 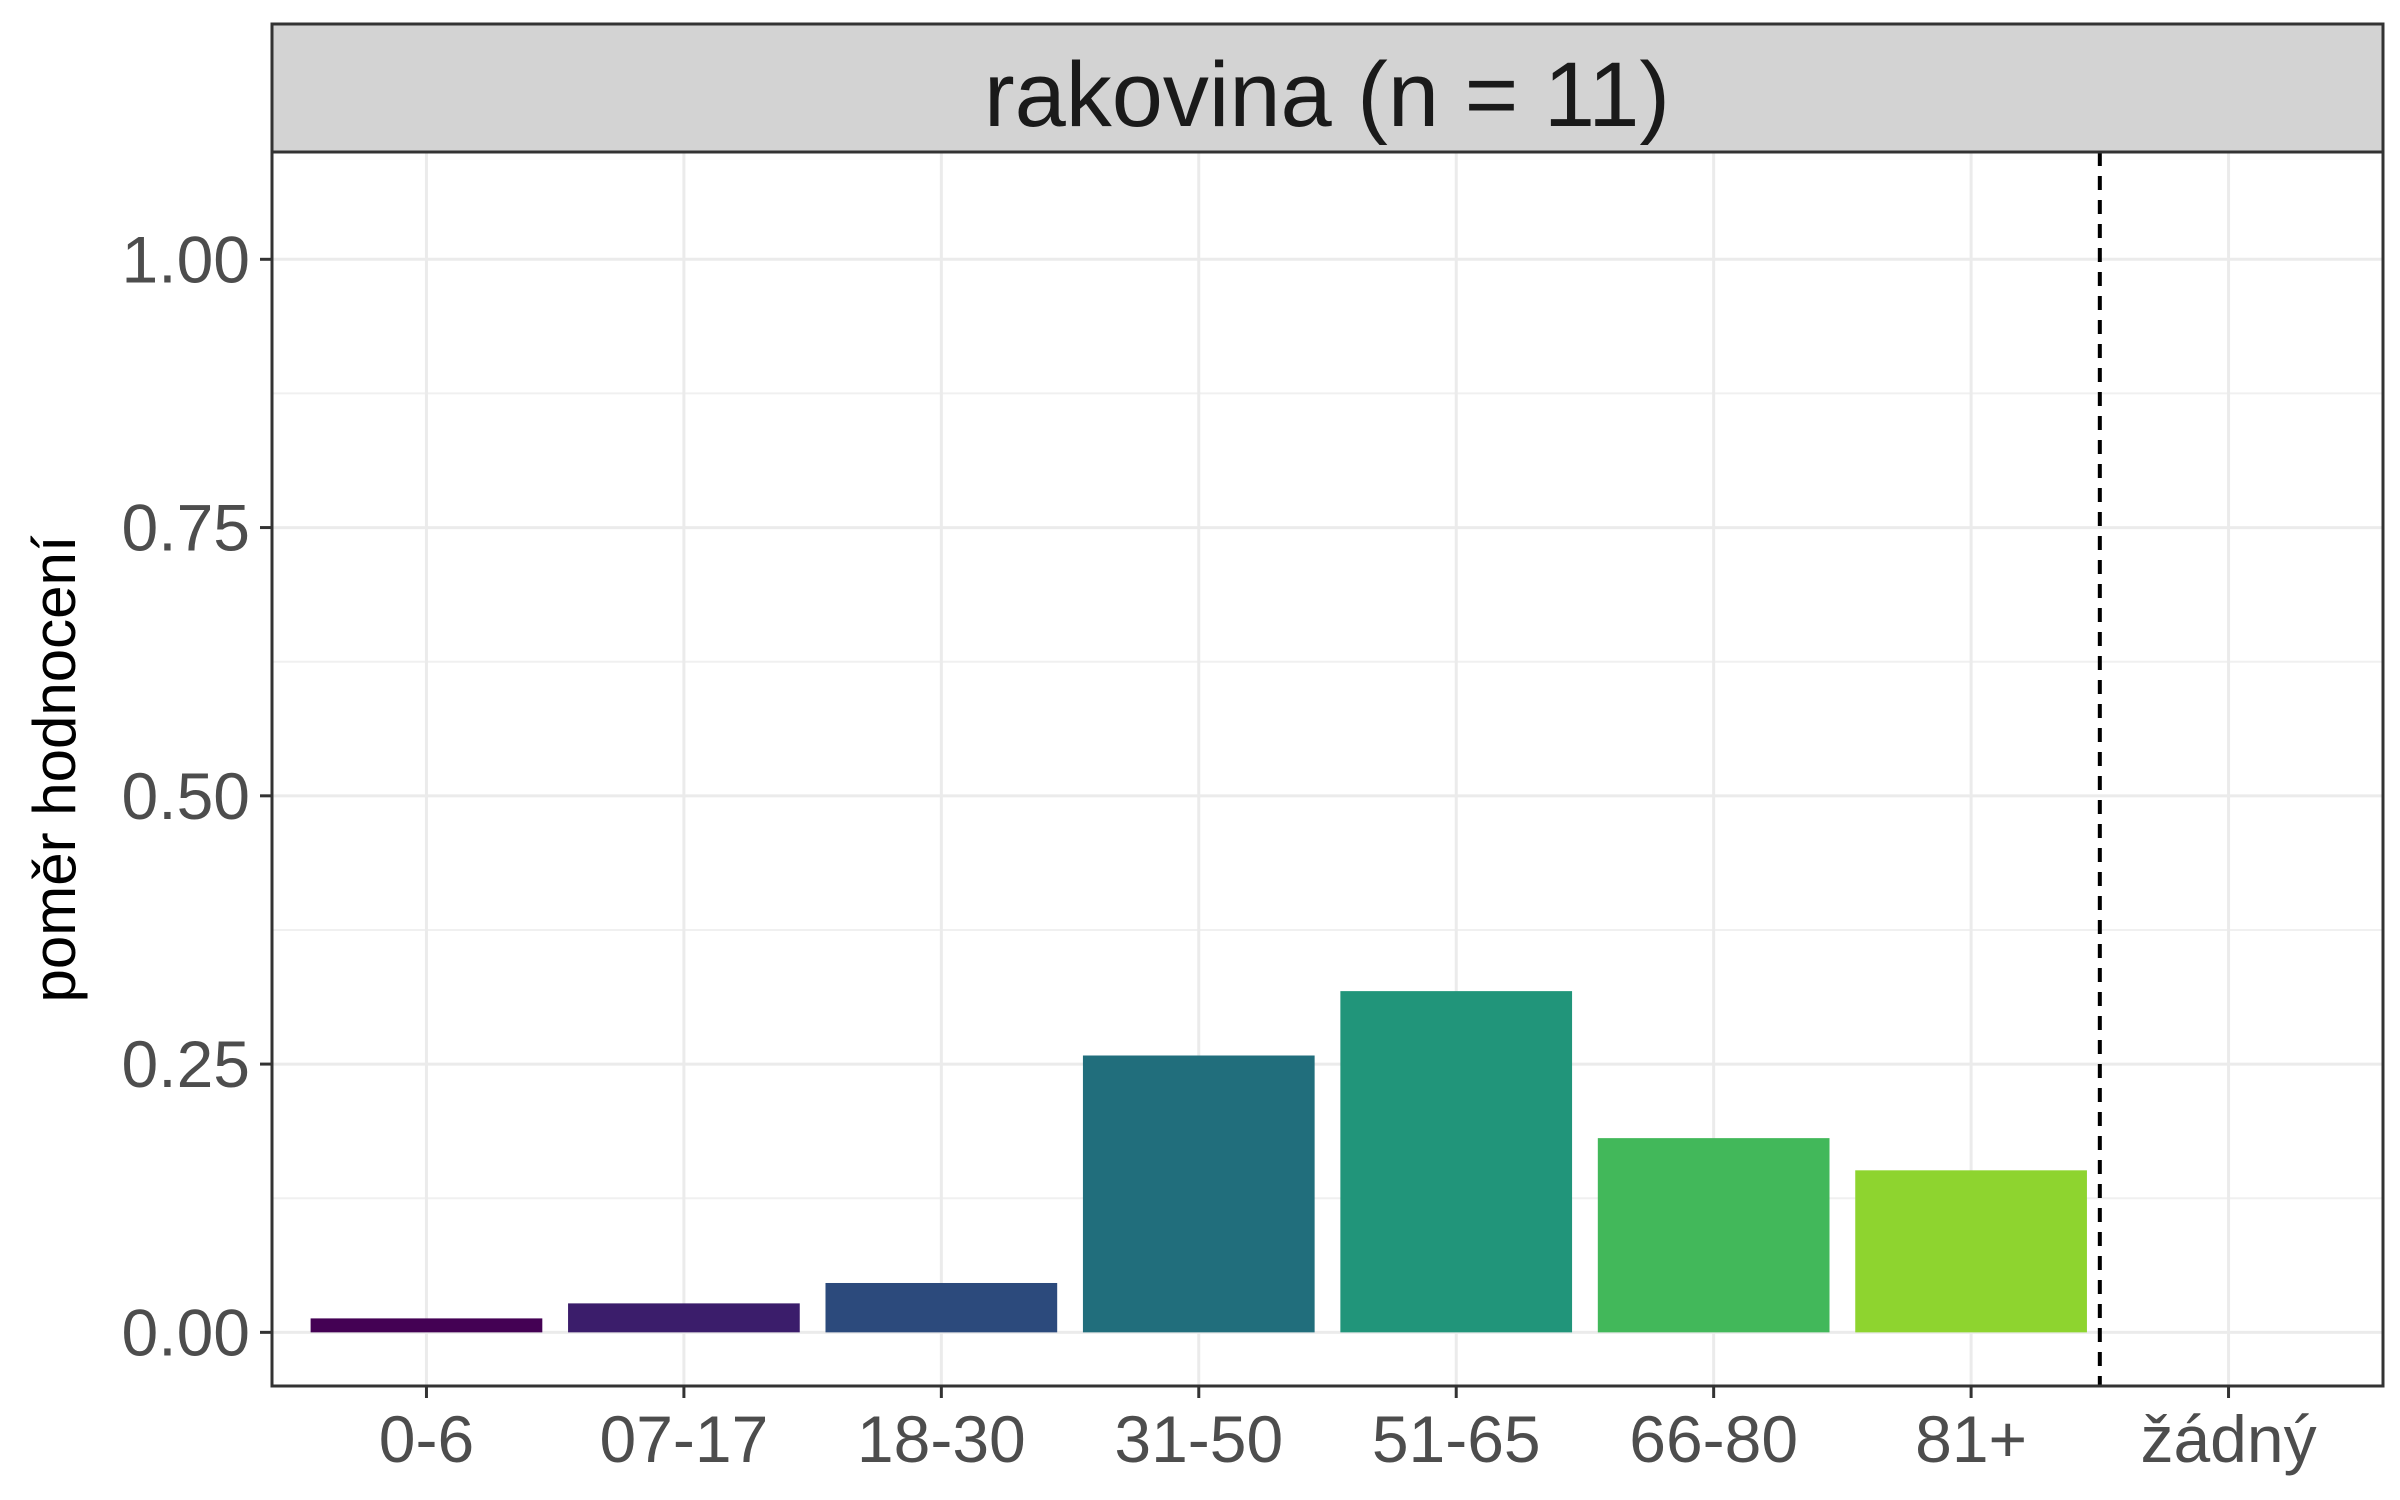 I want to click on x-tick-label: 81+, so click(x=1971, y=1439).